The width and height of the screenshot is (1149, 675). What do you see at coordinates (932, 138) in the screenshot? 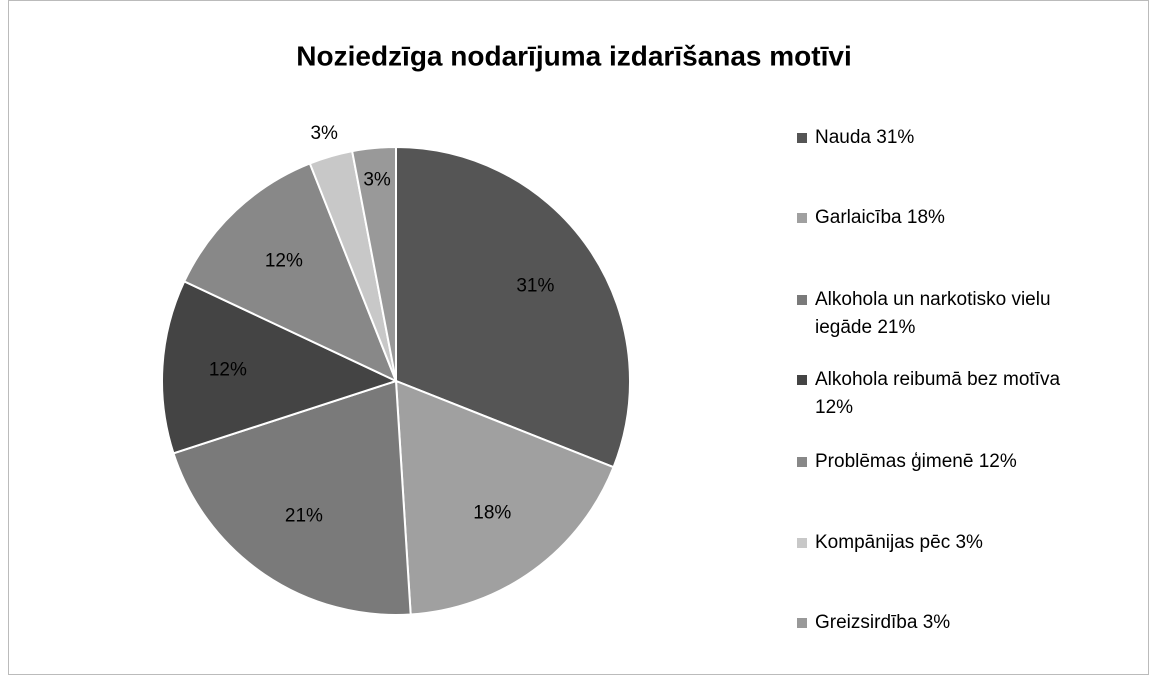
I see `legend-item: Nauda 31%` at bounding box center [932, 138].